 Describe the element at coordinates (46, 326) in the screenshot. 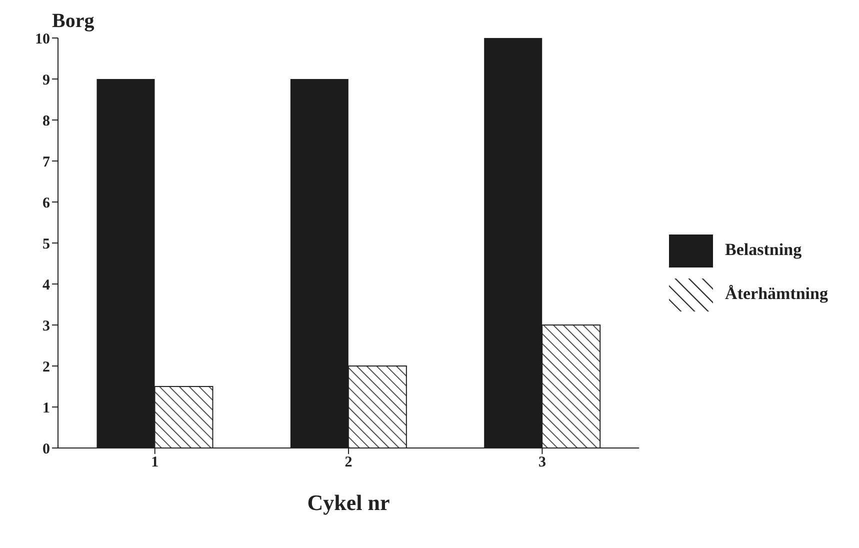

I see `y-tick-label: 3` at that location.